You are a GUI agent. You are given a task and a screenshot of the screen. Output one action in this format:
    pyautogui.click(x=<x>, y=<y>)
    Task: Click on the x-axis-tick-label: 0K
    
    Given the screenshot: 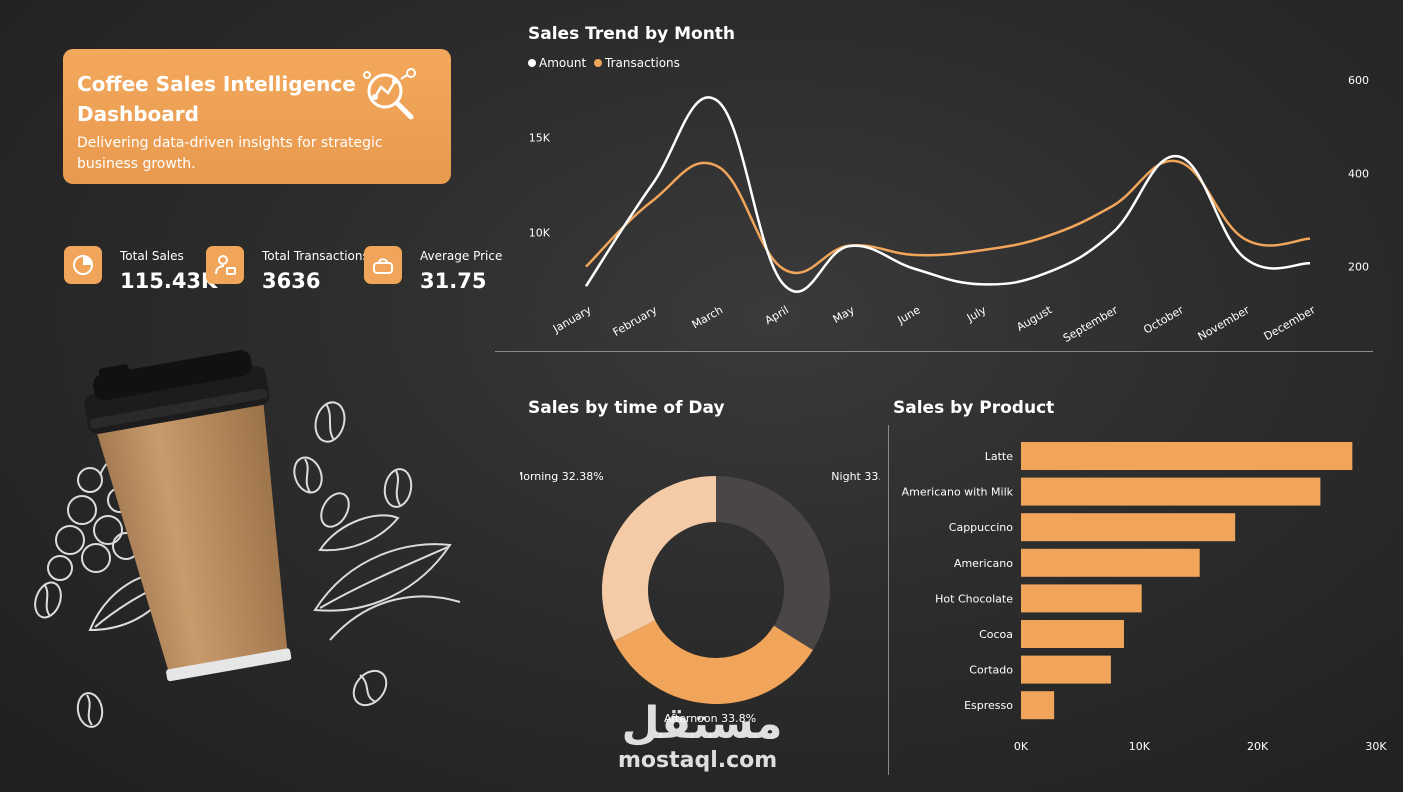 What is the action you would take?
    pyautogui.click(x=1021, y=746)
    